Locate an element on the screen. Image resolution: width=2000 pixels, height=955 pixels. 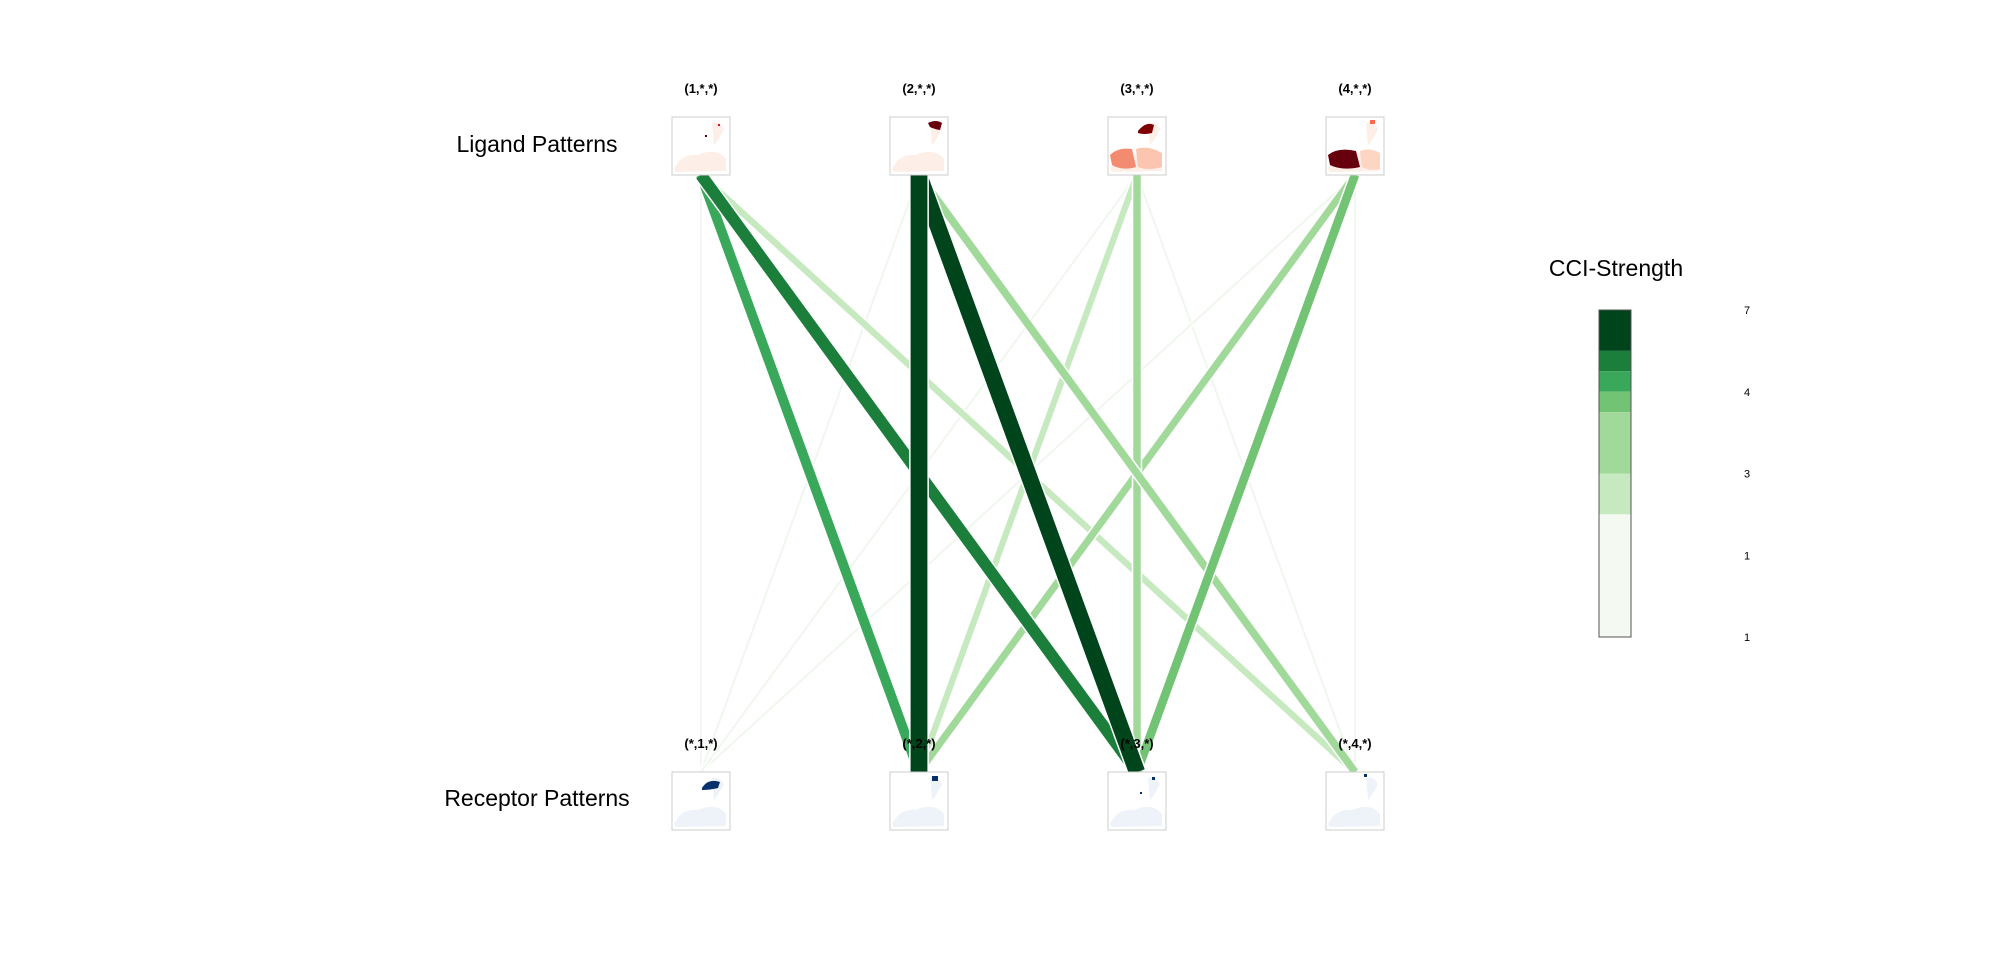
receptor-row-label: Receptor Patterns is located at coordinates (536, 798).